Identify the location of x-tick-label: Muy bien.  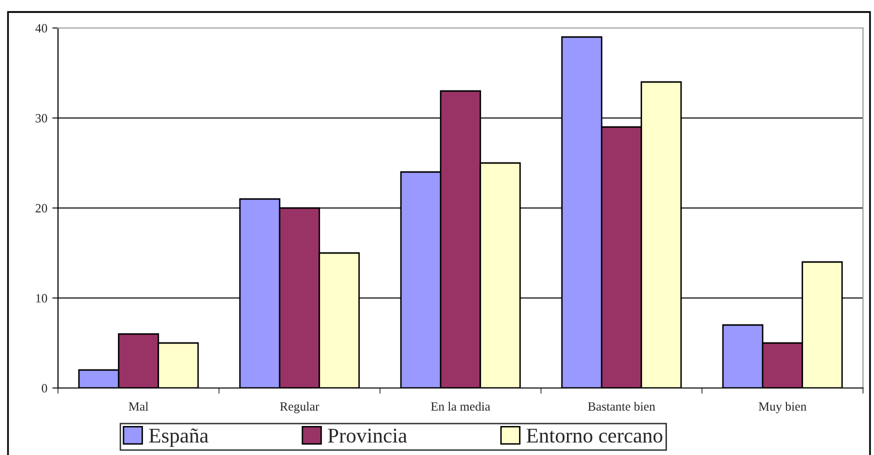
(782, 408).